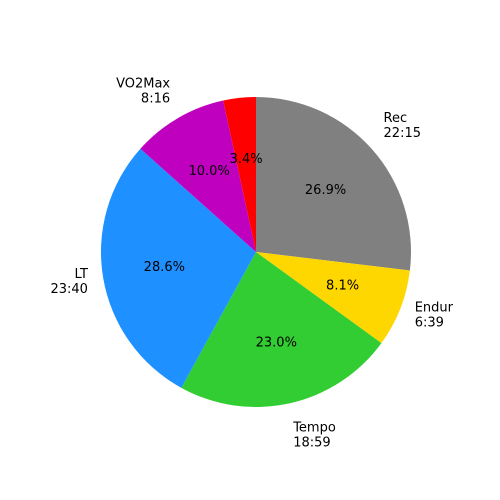 This screenshot has width=500, height=500. I want to click on percent-label-tempo: 23.0%, so click(276, 342).